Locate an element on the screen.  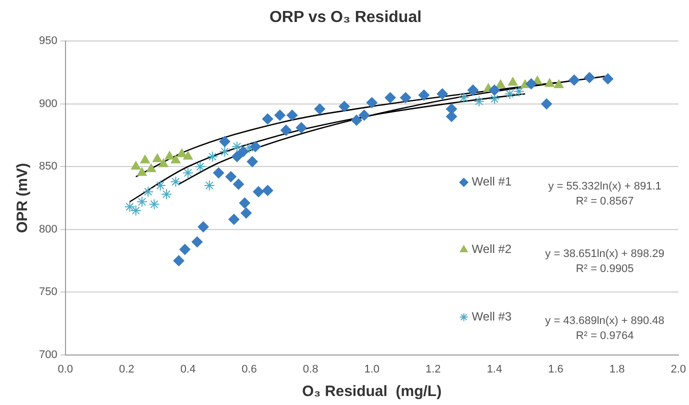
annotation: y = 38.651ln(x) + 898.29 is located at coordinates (604, 254).